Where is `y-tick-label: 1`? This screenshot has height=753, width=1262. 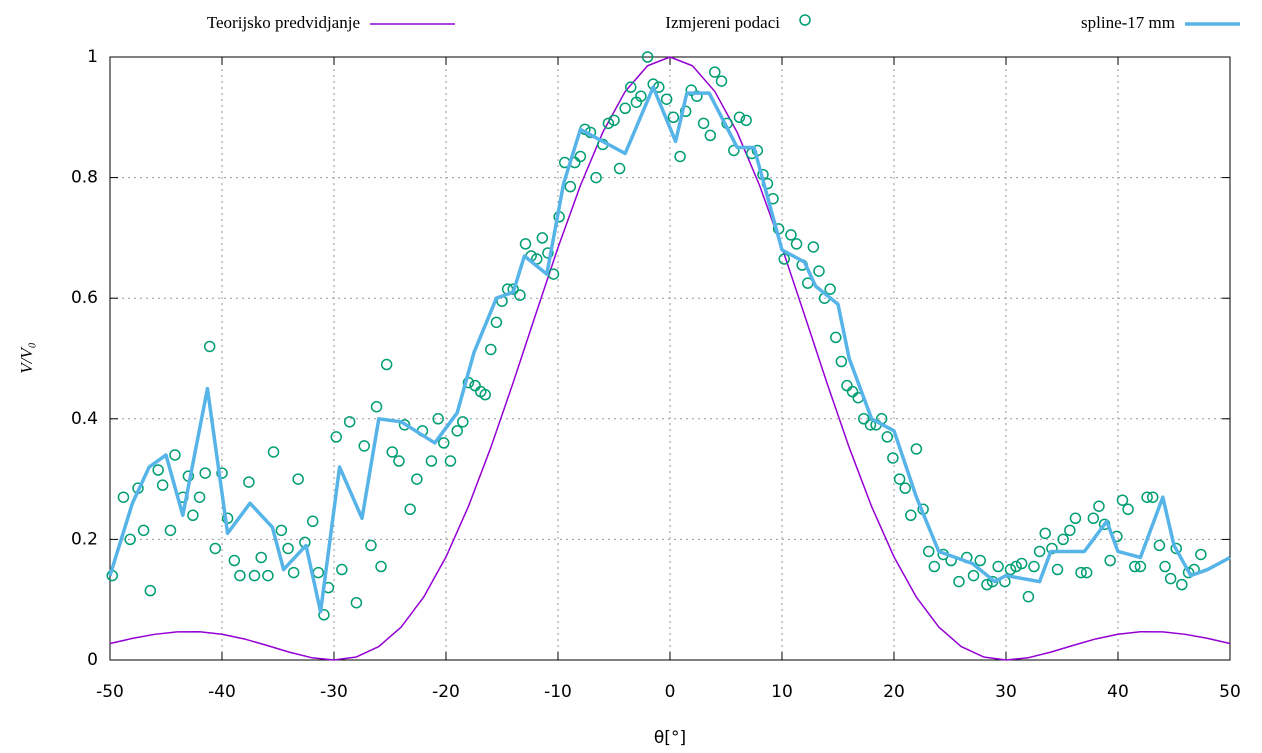
y-tick-label: 1 is located at coordinates (92, 57).